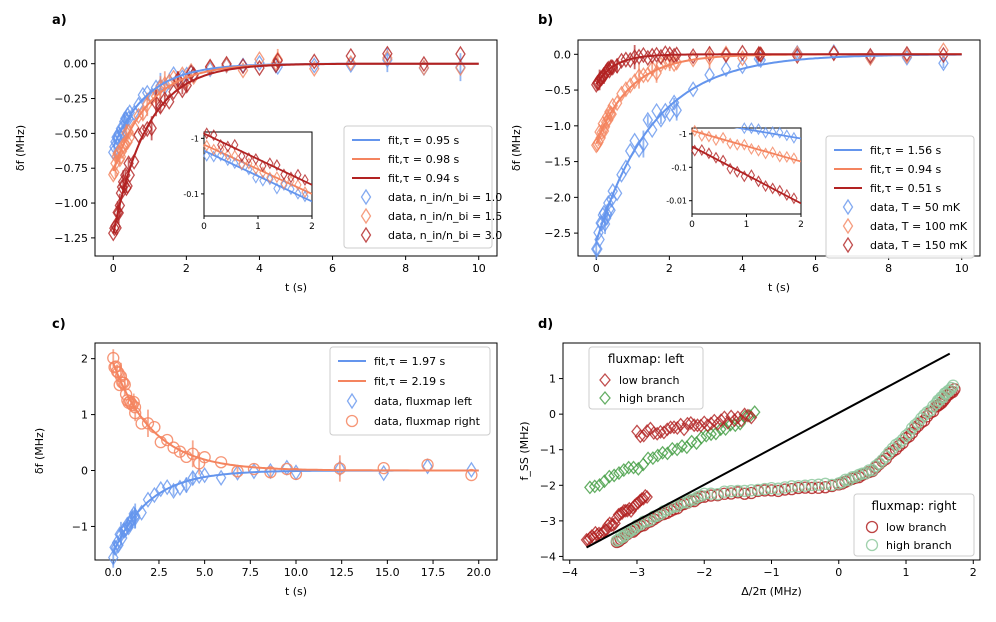 The image size is (996, 622). Describe the element at coordinates (410, 381) in the screenshot. I see `panel-c-legend-entry: fit,τ = 2.19 s` at that location.